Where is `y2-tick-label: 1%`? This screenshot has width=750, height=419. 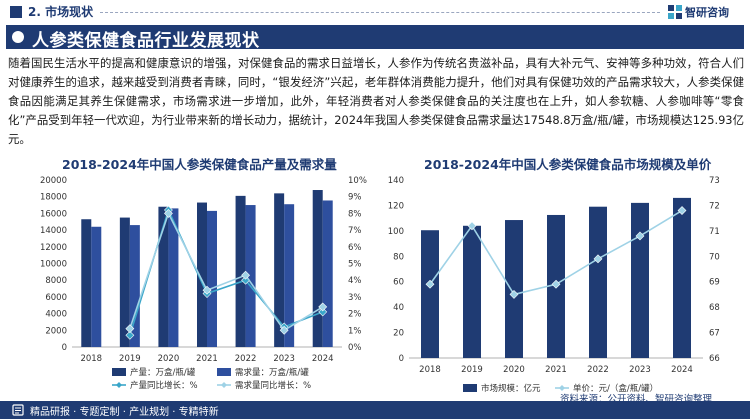 y2-tick-label: 1% is located at coordinates (355, 331).